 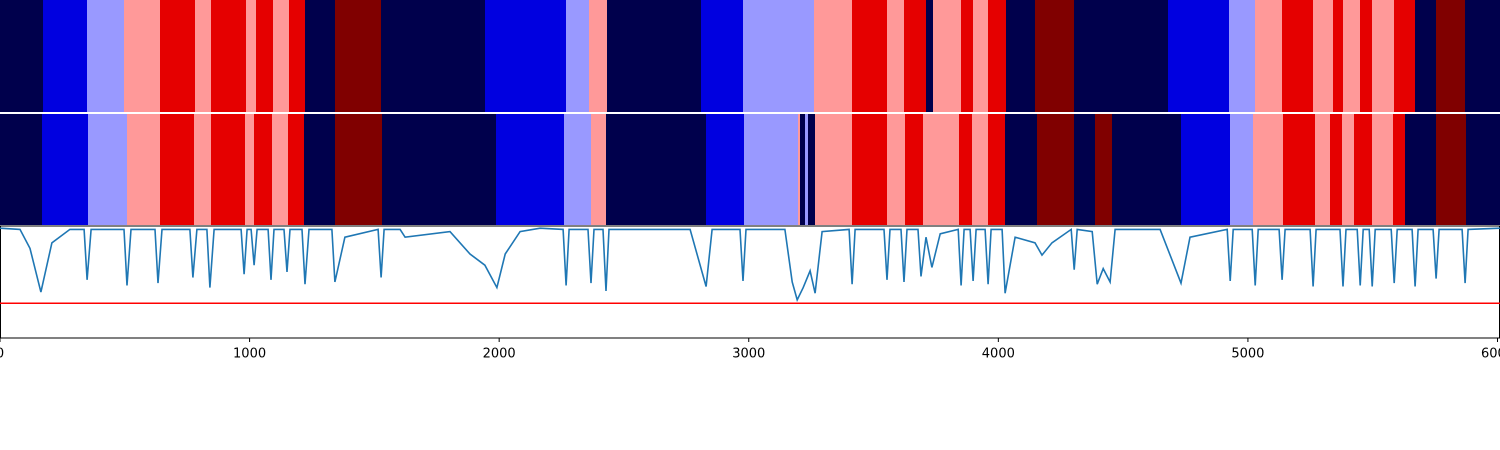 I want to click on x-tick-label: 4000, so click(x=998, y=354).